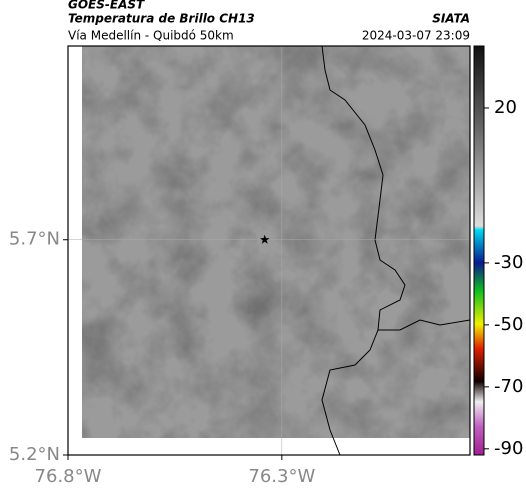  What do you see at coordinates (479, 250) in the screenshot?
I see `colorbar` at bounding box center [479, 250].